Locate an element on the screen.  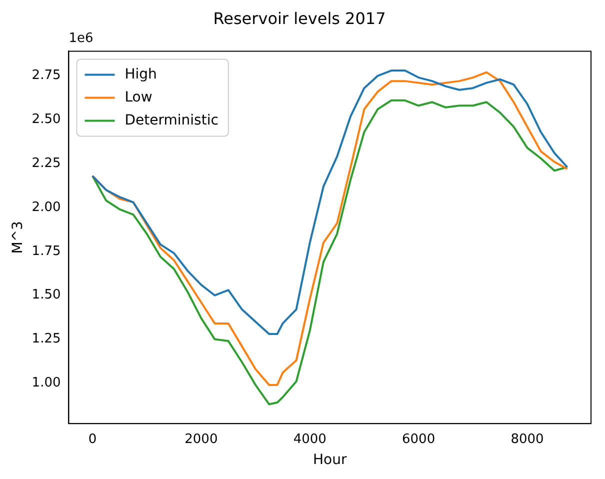
text: 1e6 is located at coordinates (81, 38).